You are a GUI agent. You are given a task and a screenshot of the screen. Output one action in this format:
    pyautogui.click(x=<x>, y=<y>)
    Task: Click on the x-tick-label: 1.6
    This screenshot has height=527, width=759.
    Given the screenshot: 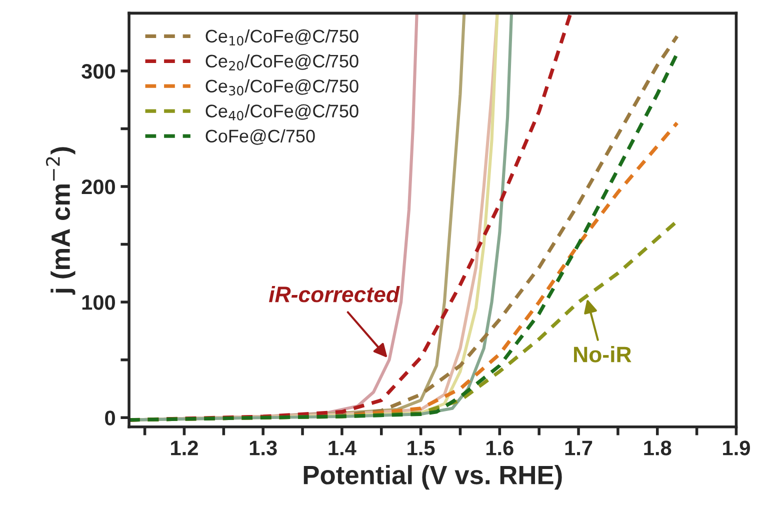 What is the action you would take?
    pyautogui.click(x=500, y=448)
    